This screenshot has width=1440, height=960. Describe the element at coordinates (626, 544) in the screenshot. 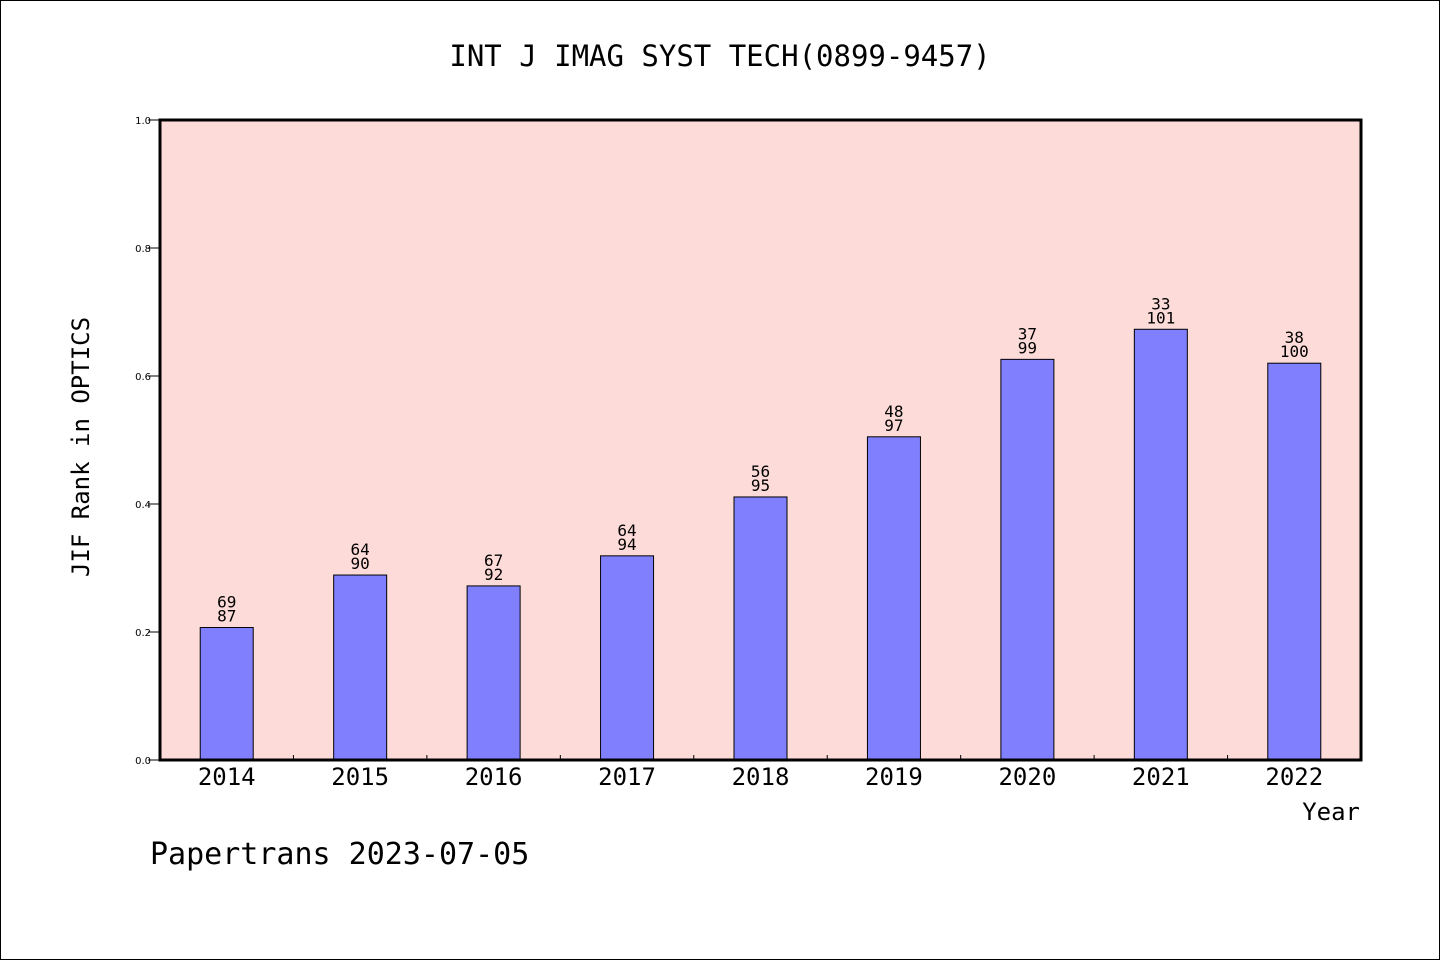

I see `total-label-2017: 94` at that location.